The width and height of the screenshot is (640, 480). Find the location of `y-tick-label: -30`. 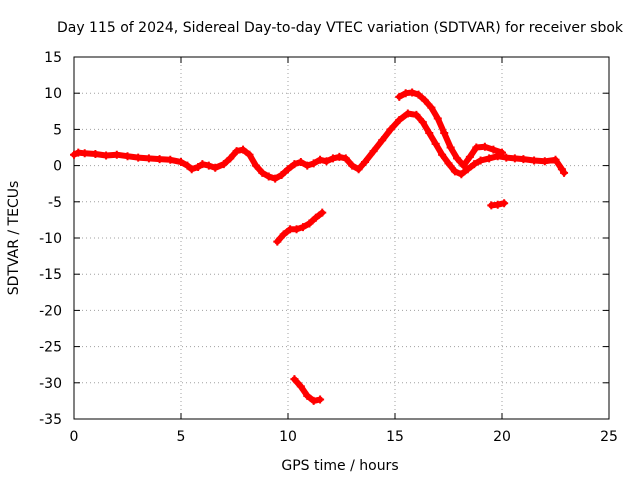

y-tick-label: -30 is located at coordinates (50, 384).